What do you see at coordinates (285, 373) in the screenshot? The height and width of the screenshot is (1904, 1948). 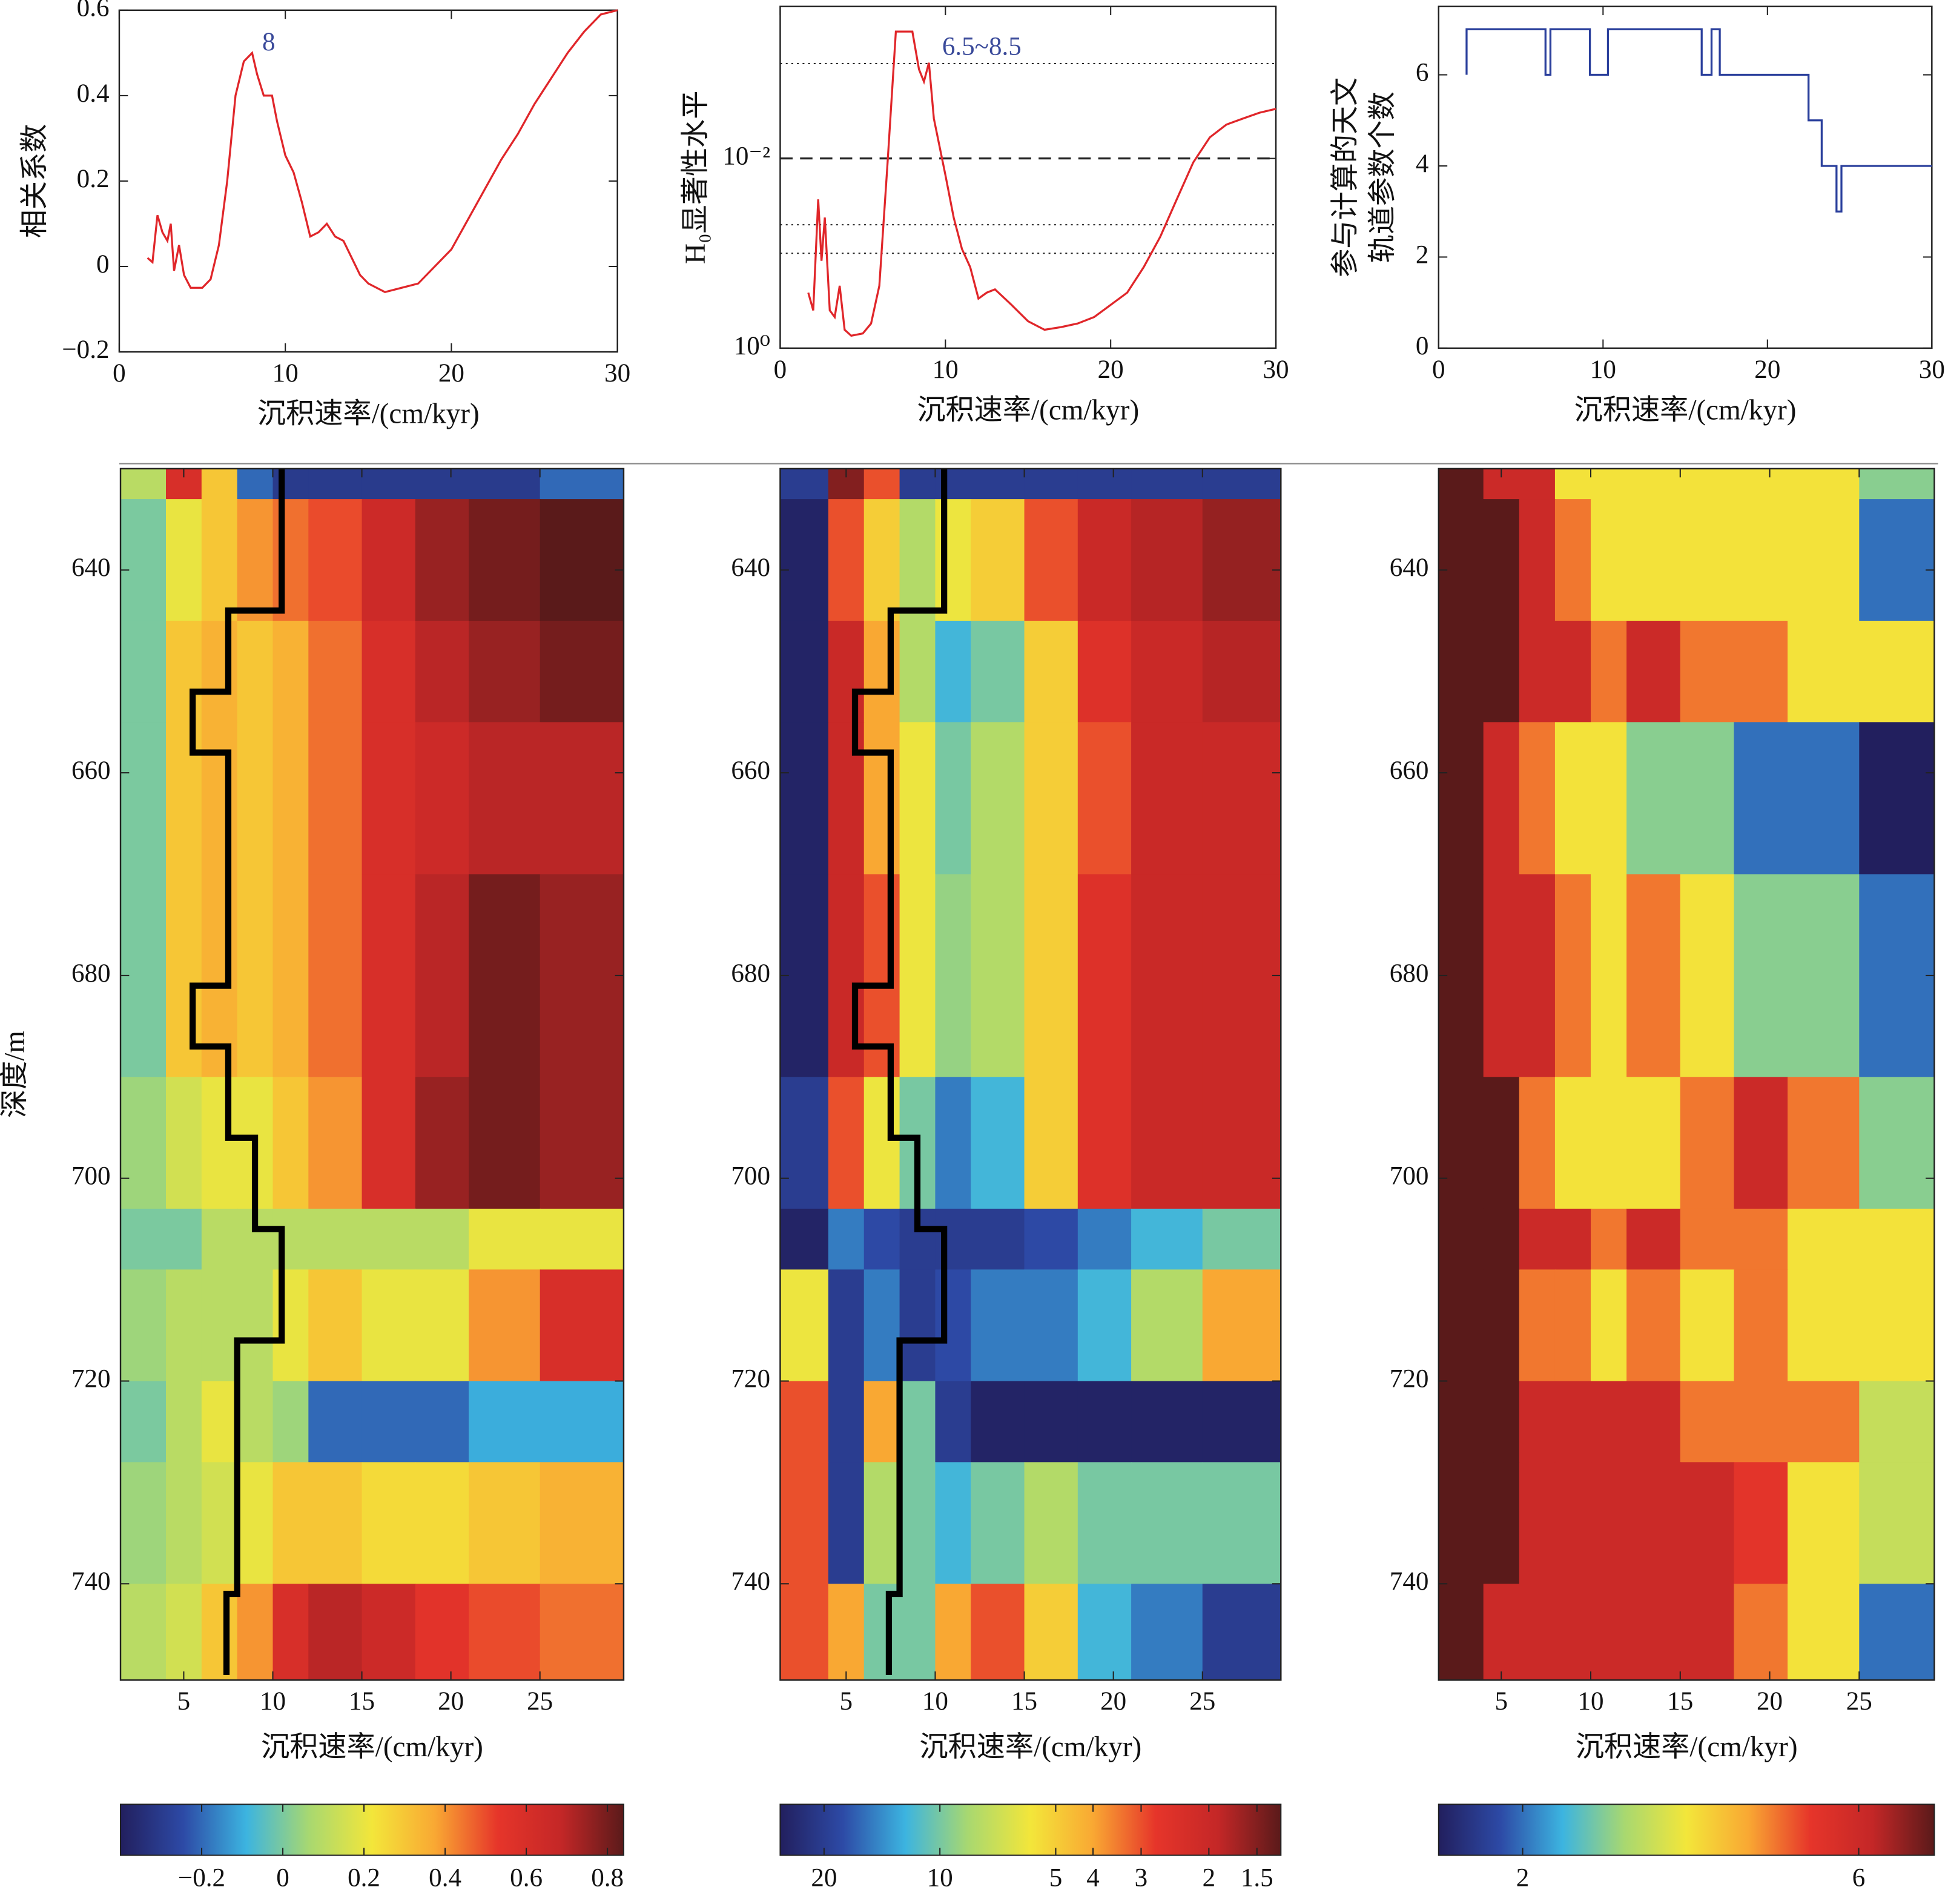 I see `x-tick-label: 10` at bounding box center [285, 373].